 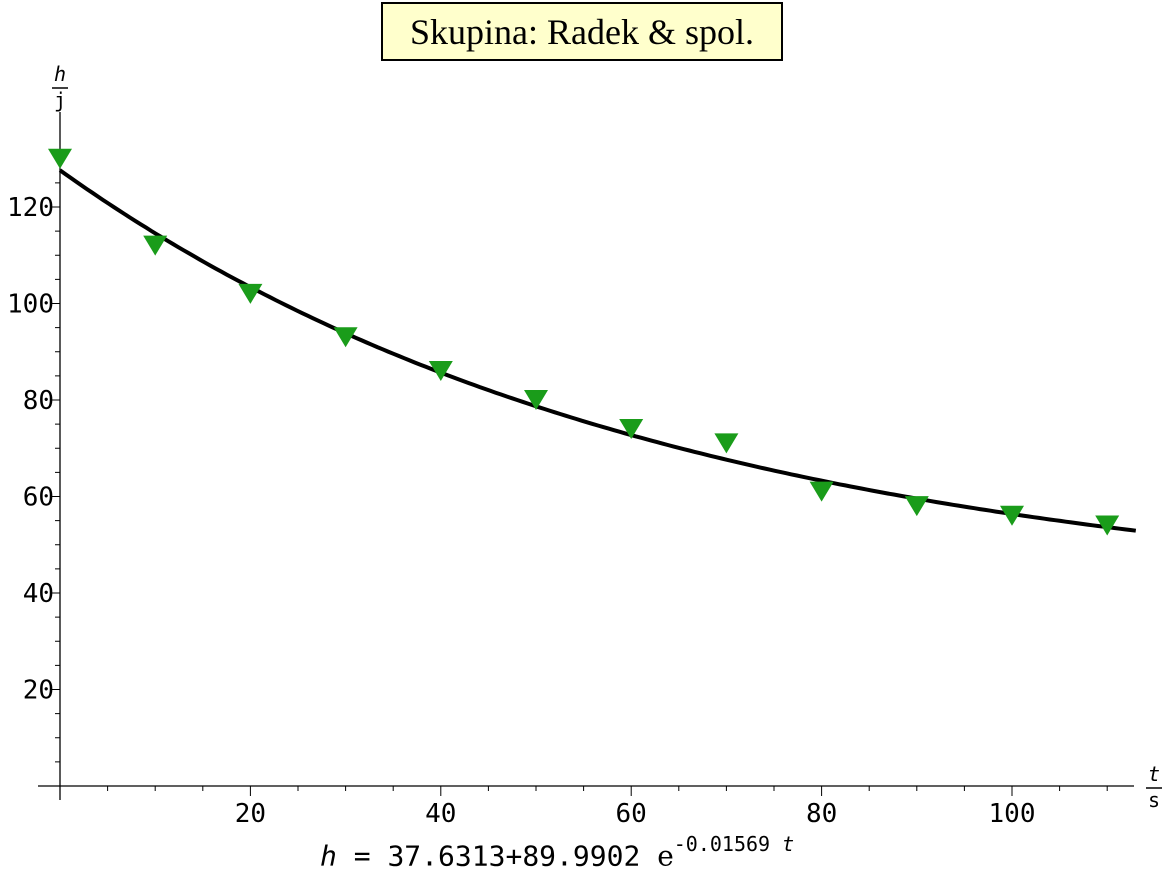 What do you see at coordinates (60, 74) in the screenshot?
I see `y-unit-numerator: h` at bounding box center [60, 74].